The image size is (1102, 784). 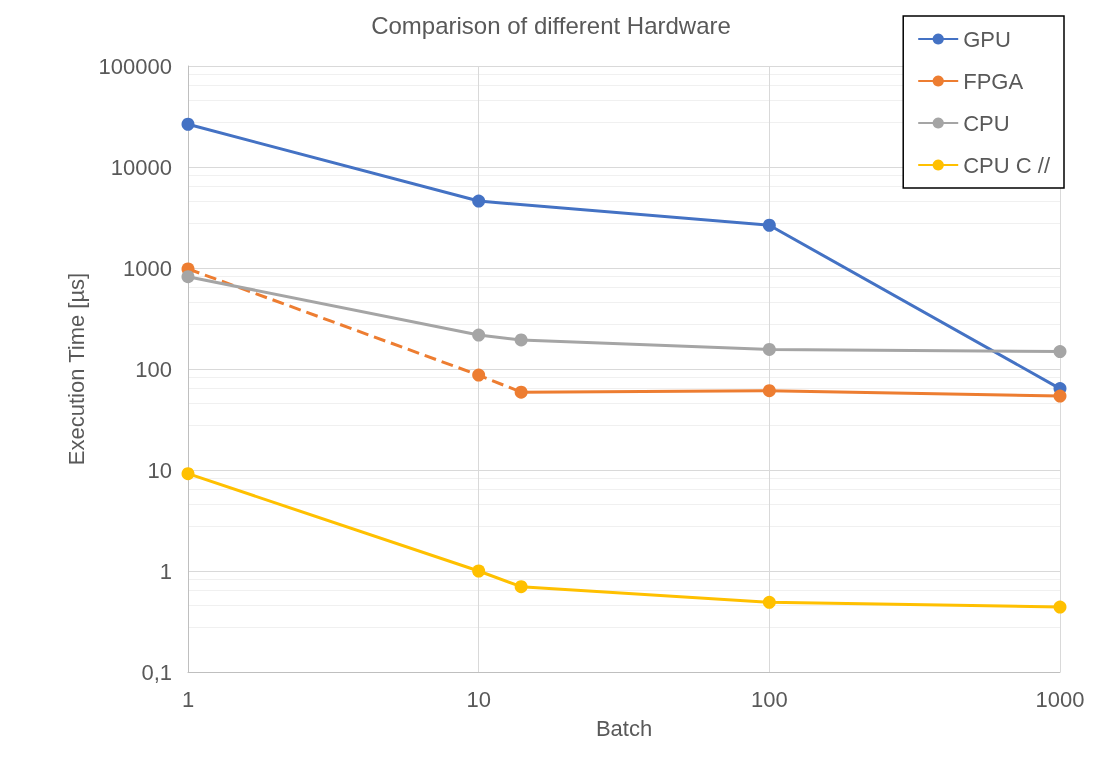 What do you see at coordinates (769, 699) in the screenshot?
I see `x-tick-label: 100` at bounding box center [769, 699].